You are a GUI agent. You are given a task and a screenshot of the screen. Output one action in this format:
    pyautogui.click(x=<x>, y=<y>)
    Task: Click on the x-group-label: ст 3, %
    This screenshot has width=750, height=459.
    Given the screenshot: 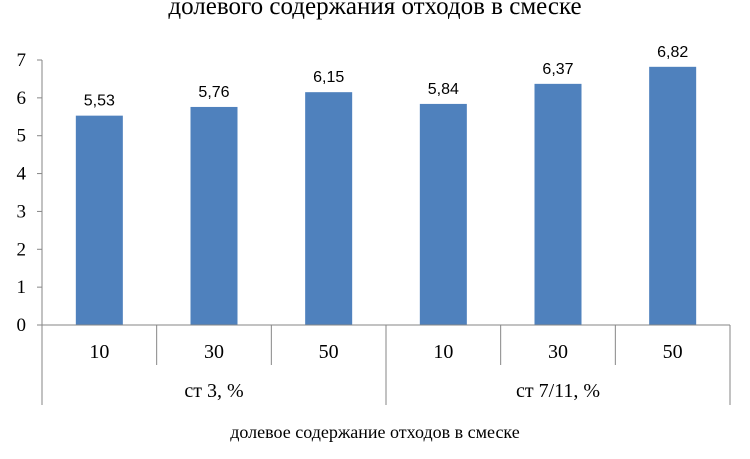 What is the action you would take?
    pyautogui.click(x=213, y=391)
    